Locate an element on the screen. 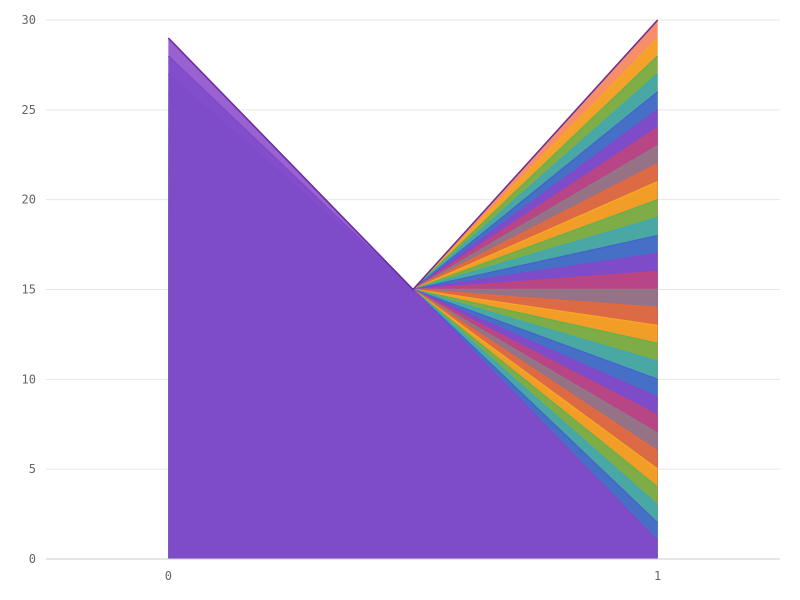 The image size is (800, 600). y-tick-label: 25 is located at coordinates (29, 110).